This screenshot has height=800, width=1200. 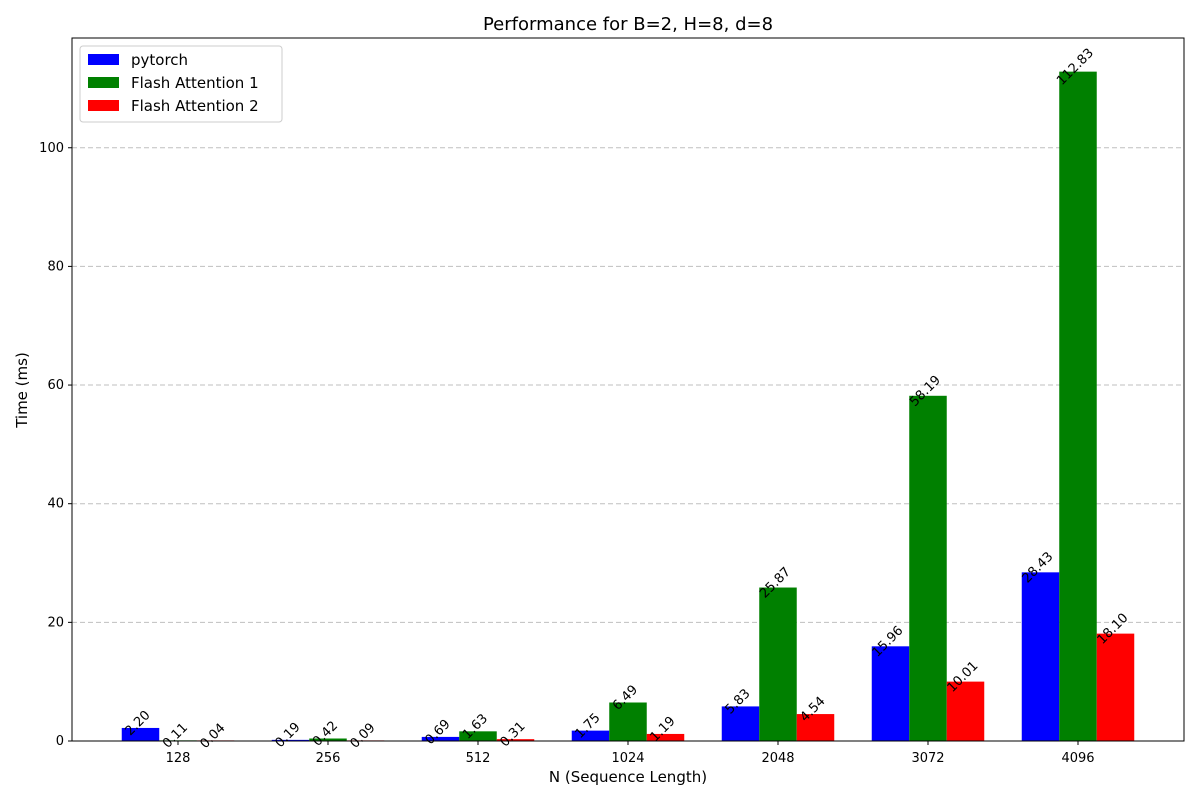 What do you see at coordinates (55, 504) in the screenshot?
I see `y-tick-label: 40` at bounding box center [55, 504].